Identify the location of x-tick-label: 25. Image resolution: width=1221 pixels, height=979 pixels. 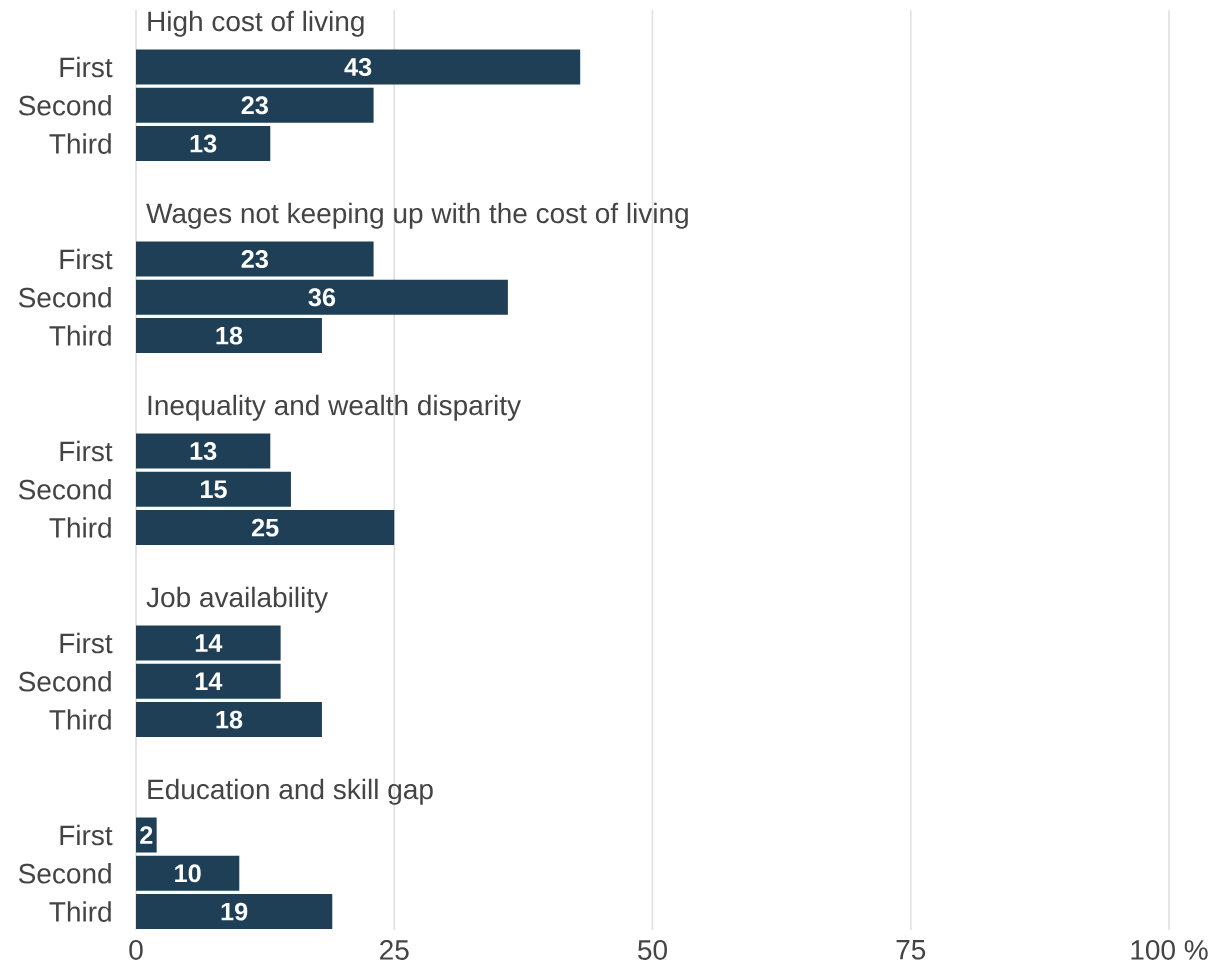
(394, 950).